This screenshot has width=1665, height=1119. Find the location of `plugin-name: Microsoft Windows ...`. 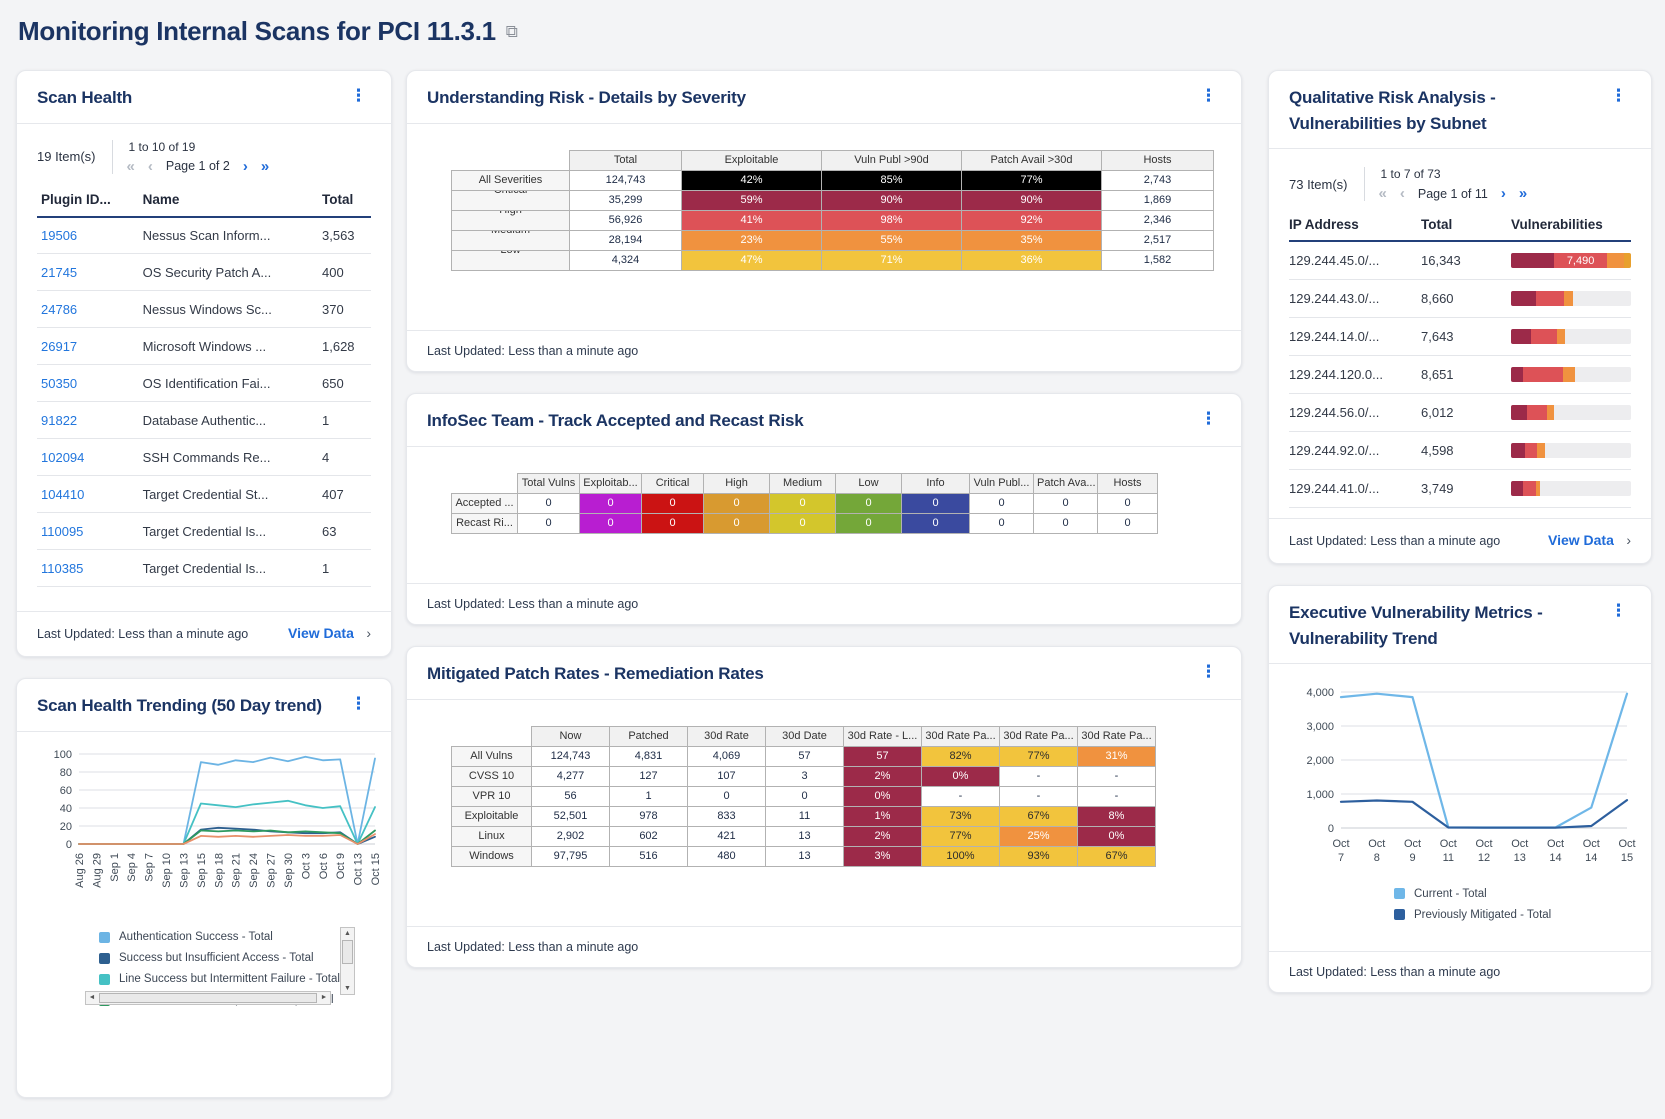

plugin-name: Microsoft Windows ... is located at coordinates (228, 346).